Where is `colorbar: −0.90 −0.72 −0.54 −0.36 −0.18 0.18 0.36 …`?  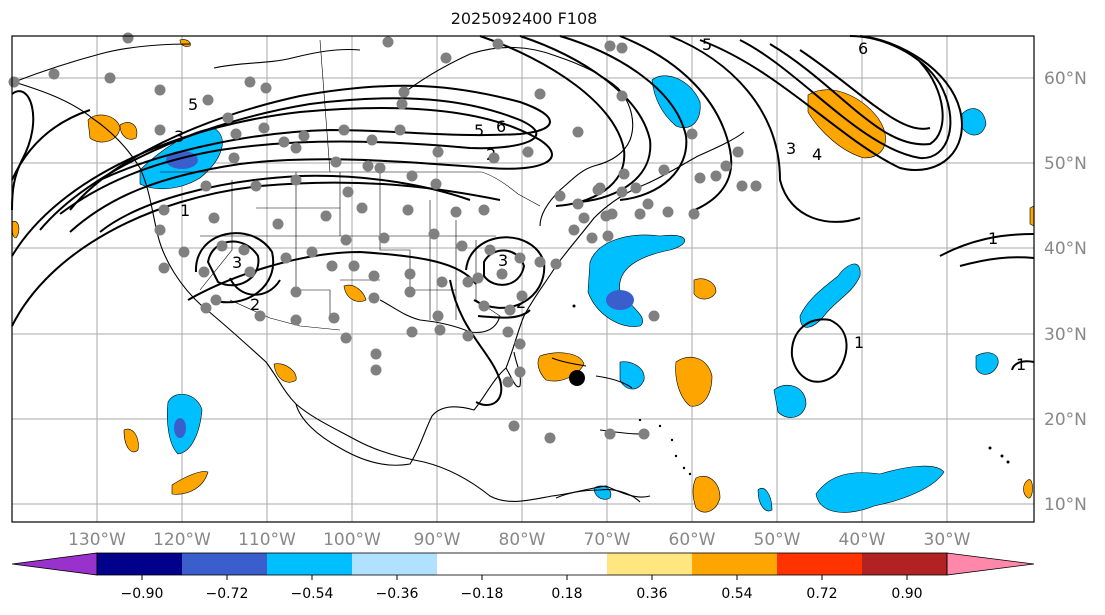 colorbar: −0.90 −0.72 −0.54 −0.36 −0.18 0.18 0.36 … is located at coordinates (523, 577).